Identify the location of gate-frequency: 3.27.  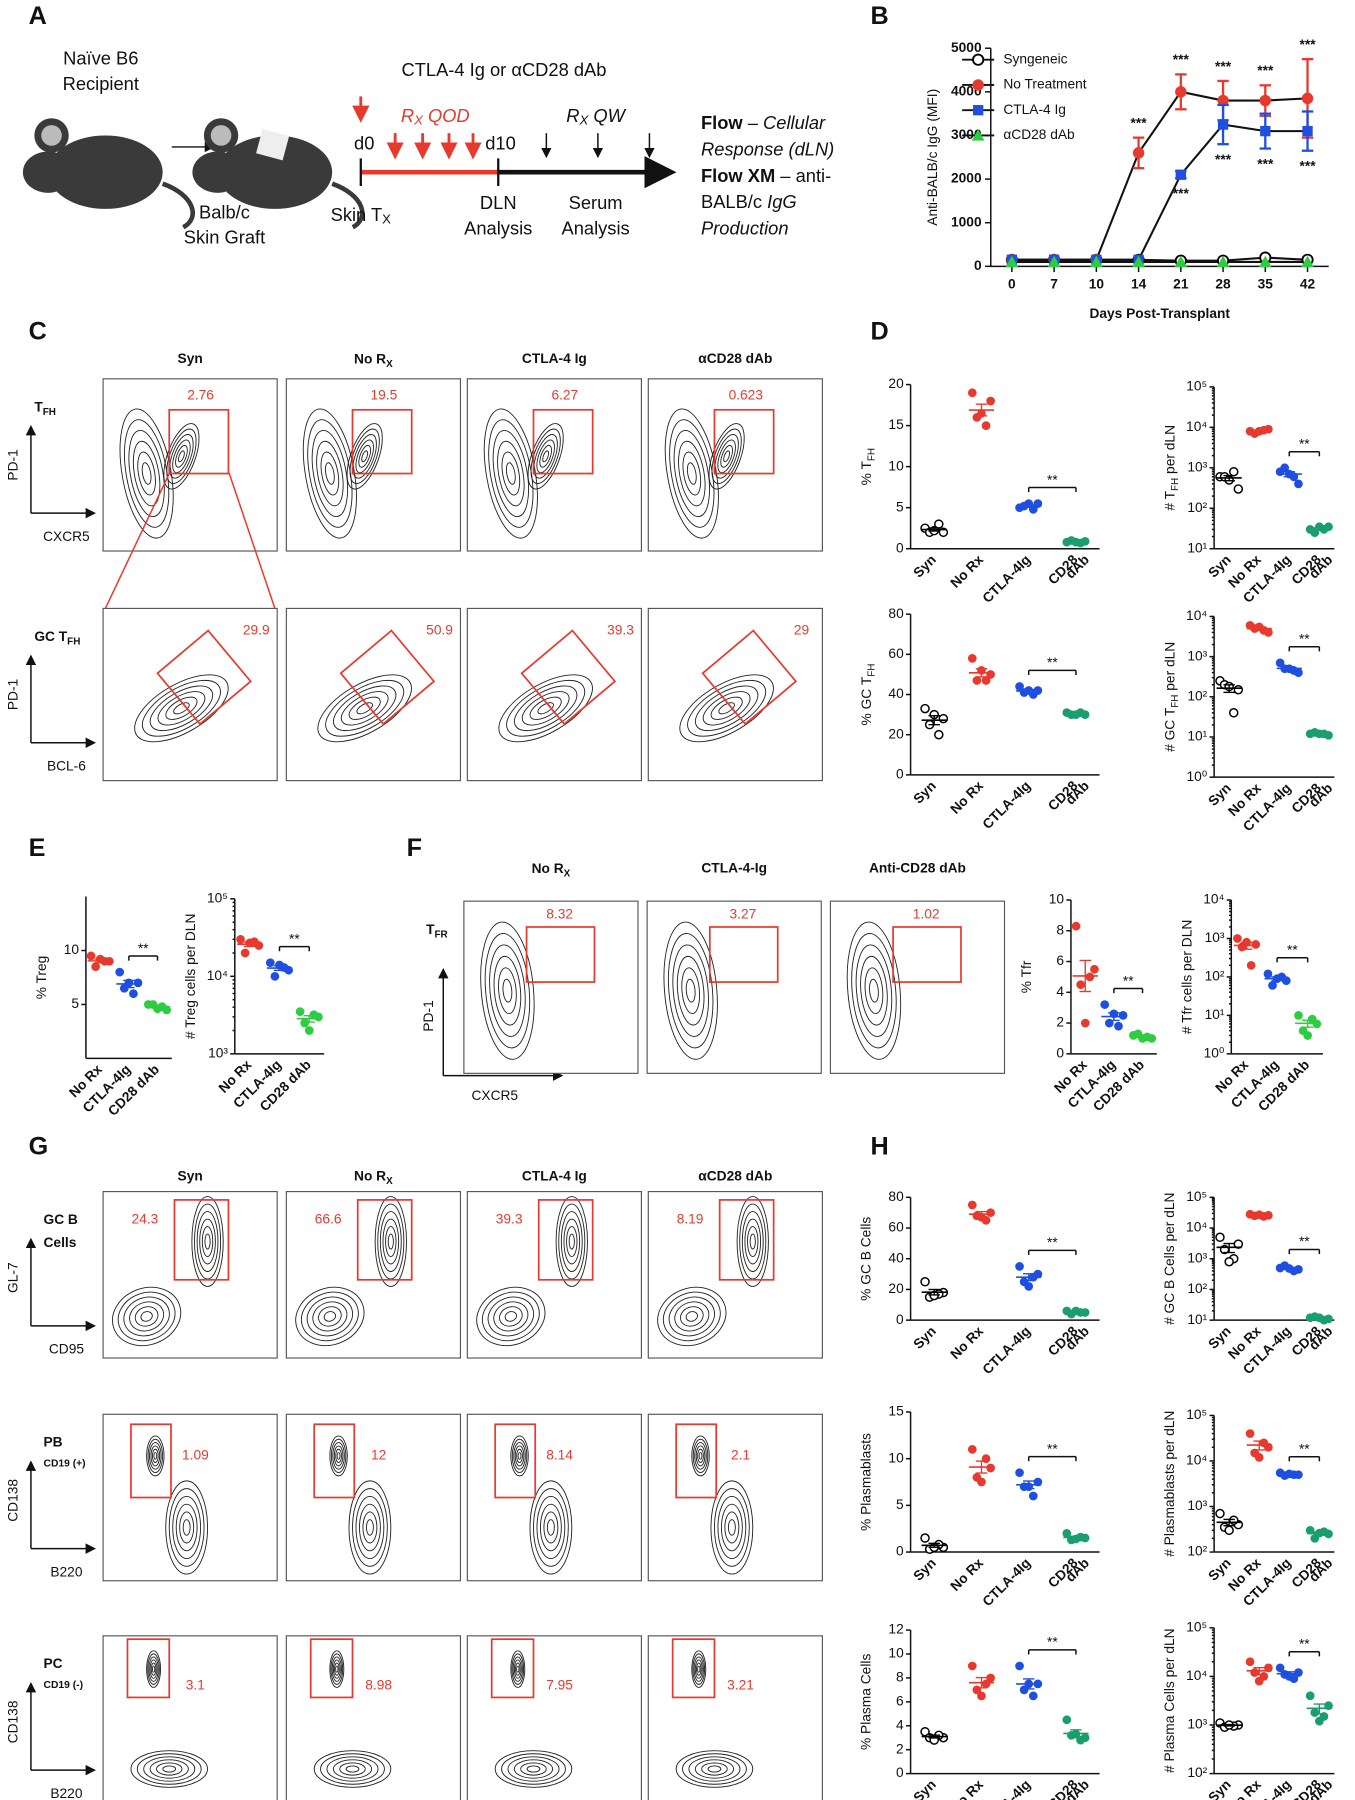
(743, 914).